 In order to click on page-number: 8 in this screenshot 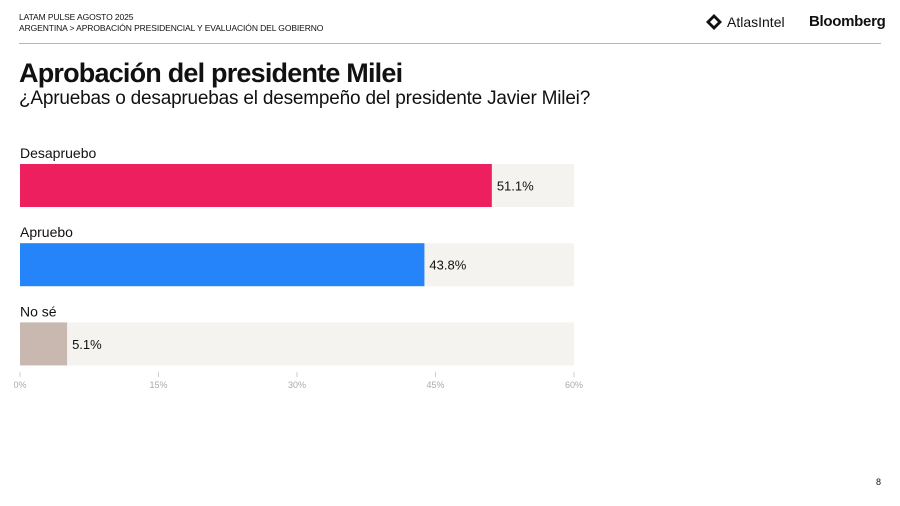, I will do `click(878, 482)`.